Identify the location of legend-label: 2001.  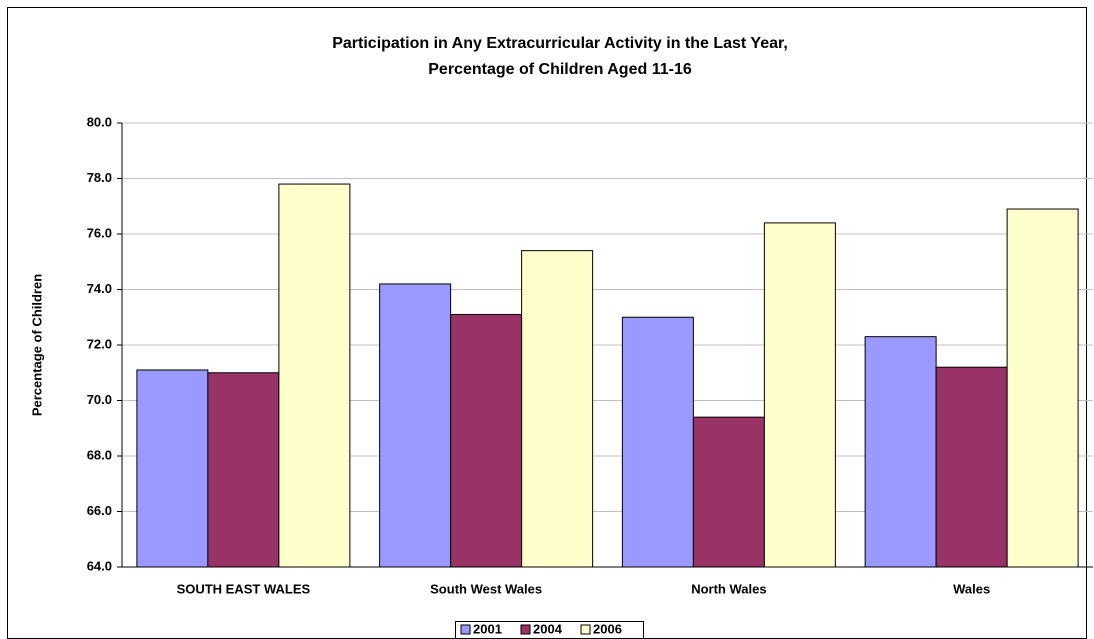
(487, 628).